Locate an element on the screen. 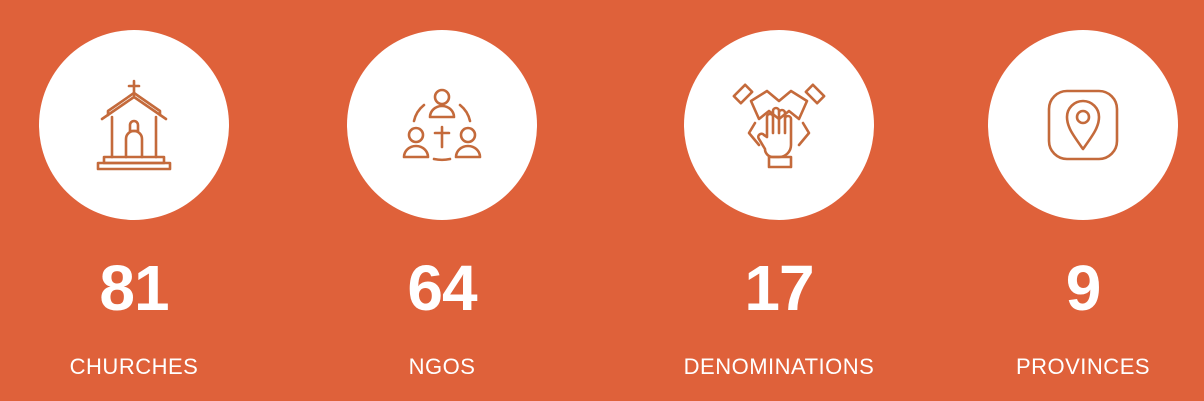 The width and height of the screenshot is (1204, 401). stat-label: CHURCHES is located at coordinates (134, 366).